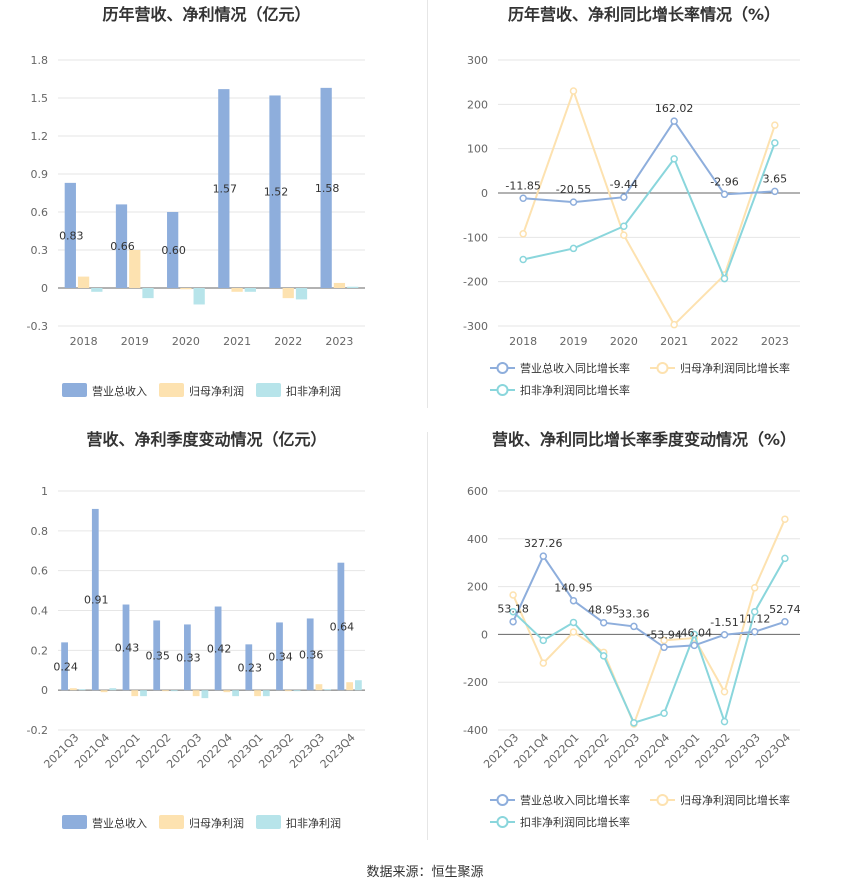 This screenshot has width=850, height=891. Describe the element at coordinates (644, 14) in the screenshot. I see `chart-title: 历年营收、净利同比增长率情况（%）` at that location.